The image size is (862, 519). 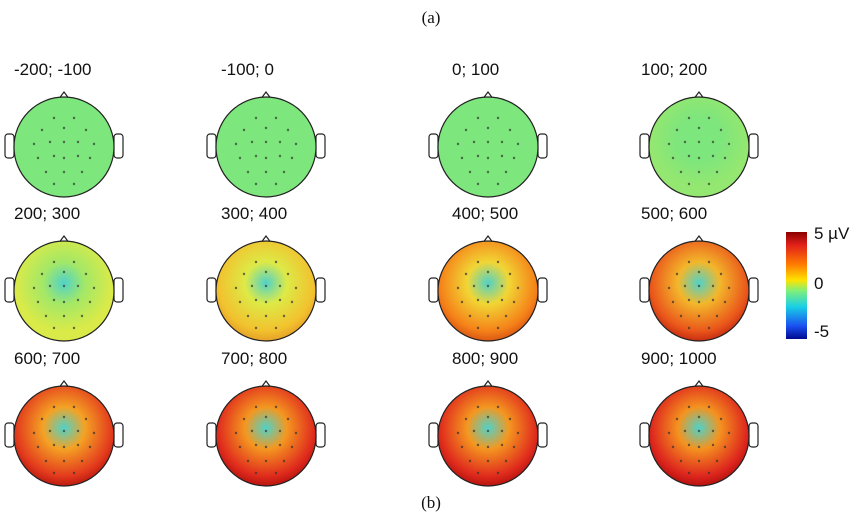 I want to click on map-title: 600; 700, so click(x=47, y=358).